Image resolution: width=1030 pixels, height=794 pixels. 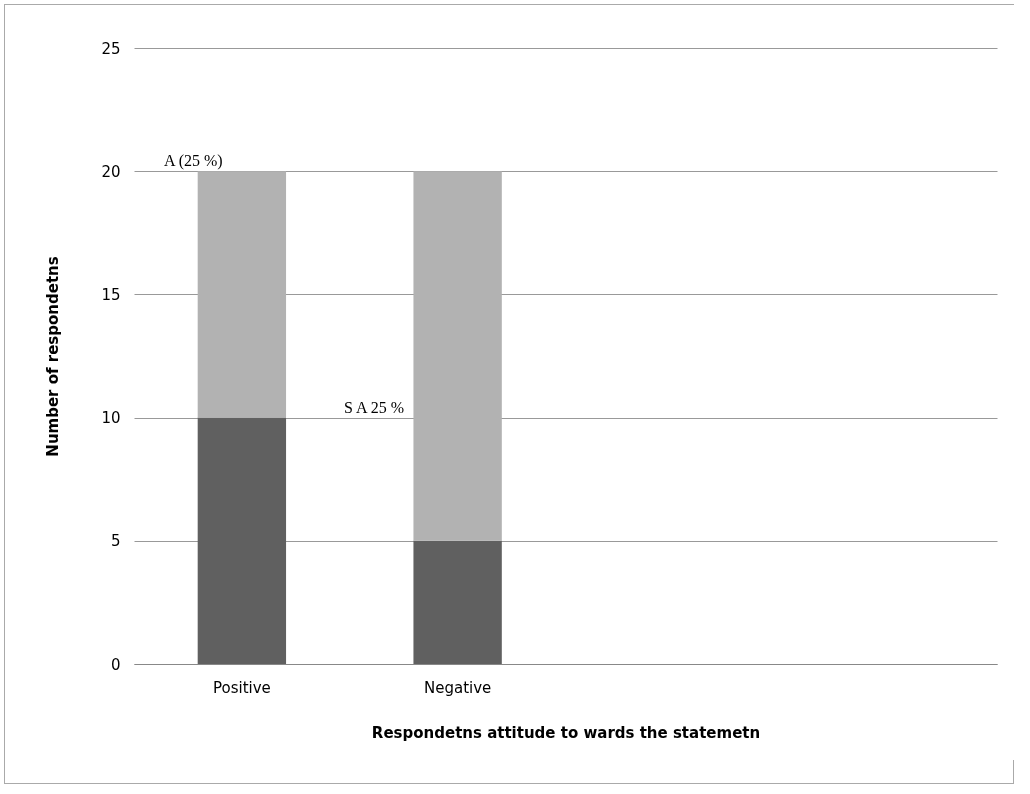 What do you see at coordinates (457, 687) in the screenshot?
I see `x-tick-label: Negative` at bounding box center [457, 687].